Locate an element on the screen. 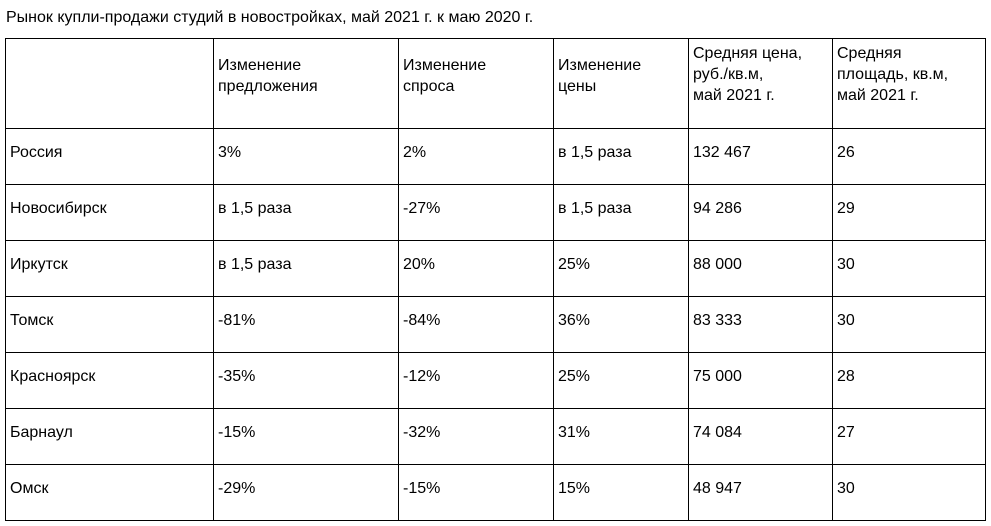  region-cell: Россия is located at coordinates (109, 156).